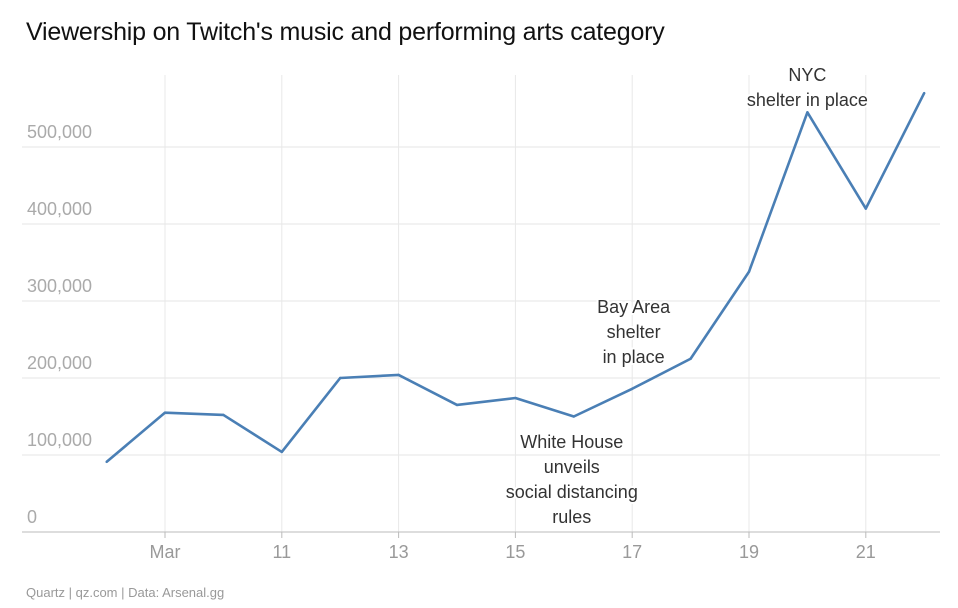 The image size is (958, 608). I want to click on annotation-label: unveils, so click(572, 467).